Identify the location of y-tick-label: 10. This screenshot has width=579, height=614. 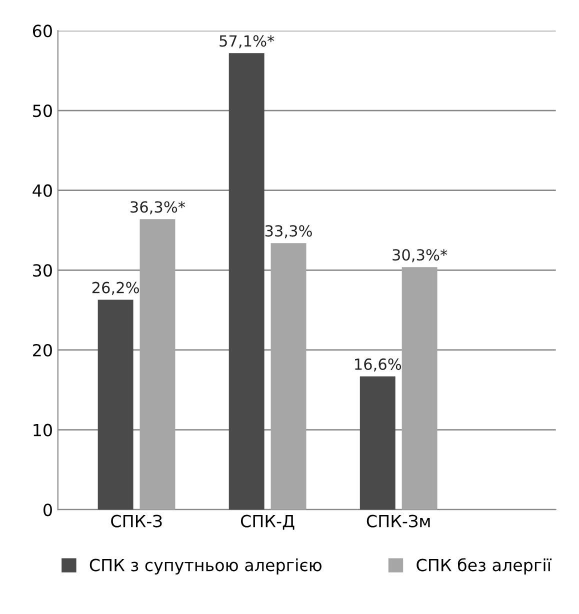
(43, 430).